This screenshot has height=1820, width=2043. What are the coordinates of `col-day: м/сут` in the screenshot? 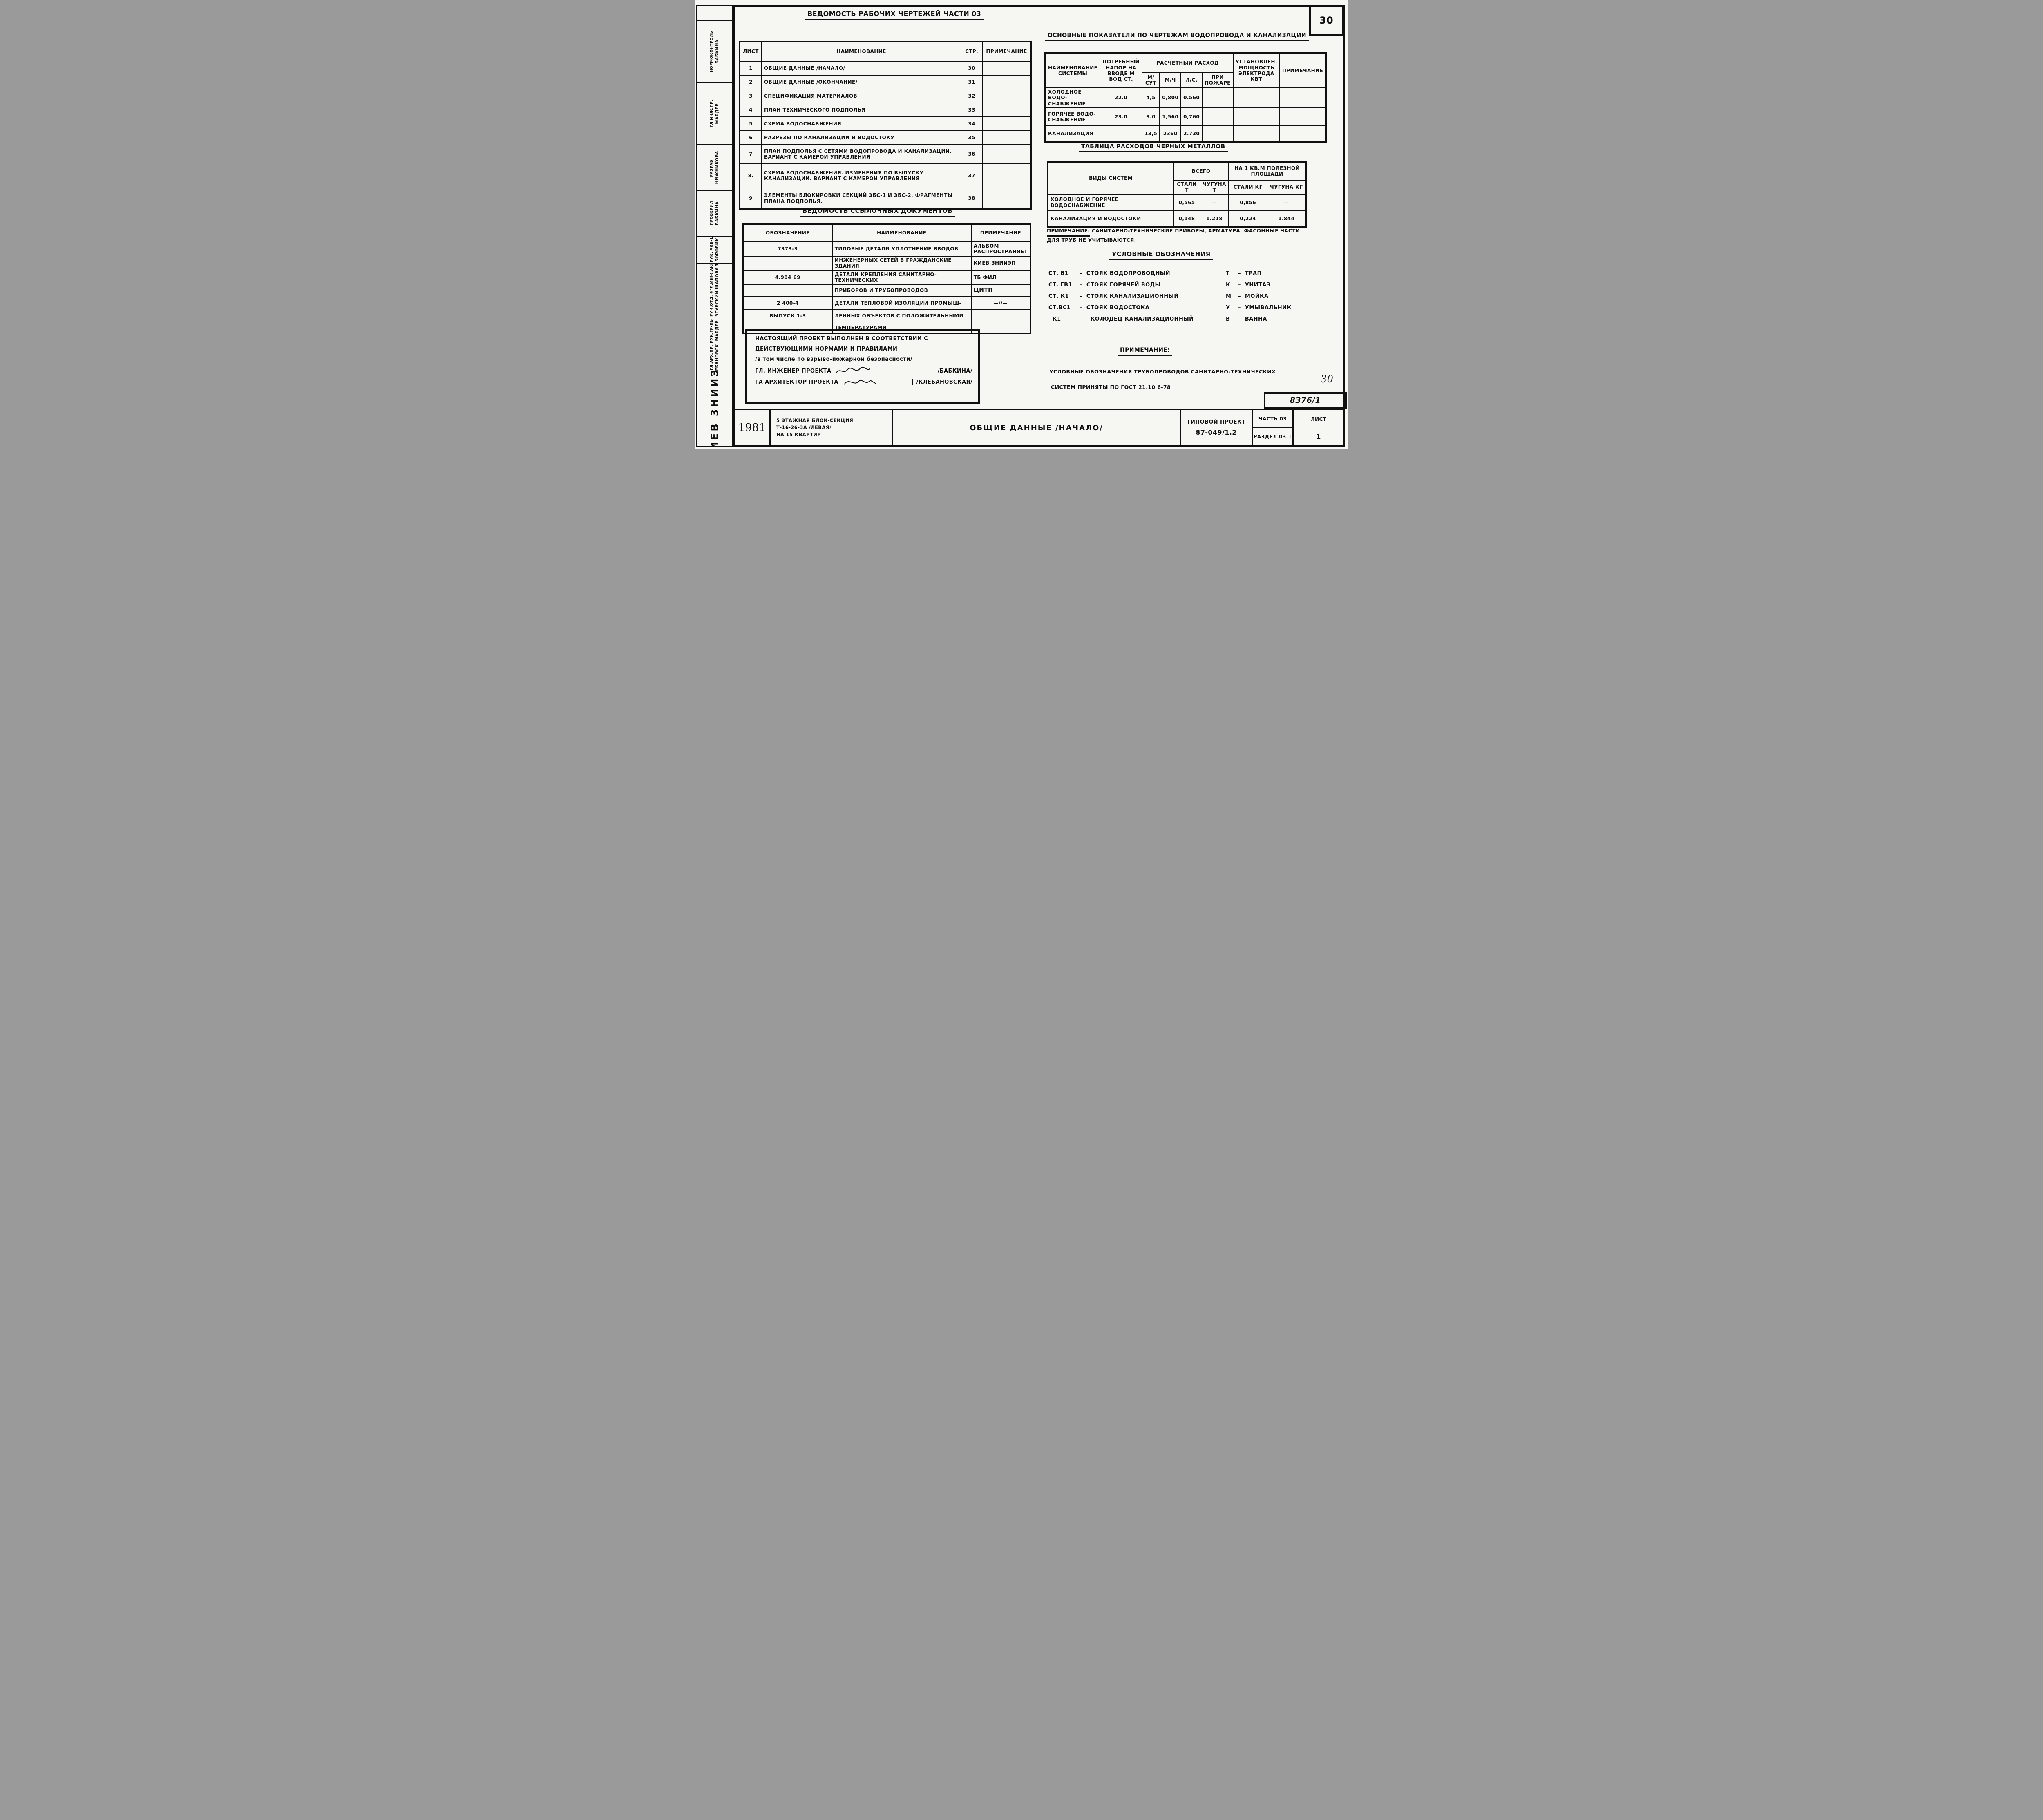 It's located at (1151, 80).